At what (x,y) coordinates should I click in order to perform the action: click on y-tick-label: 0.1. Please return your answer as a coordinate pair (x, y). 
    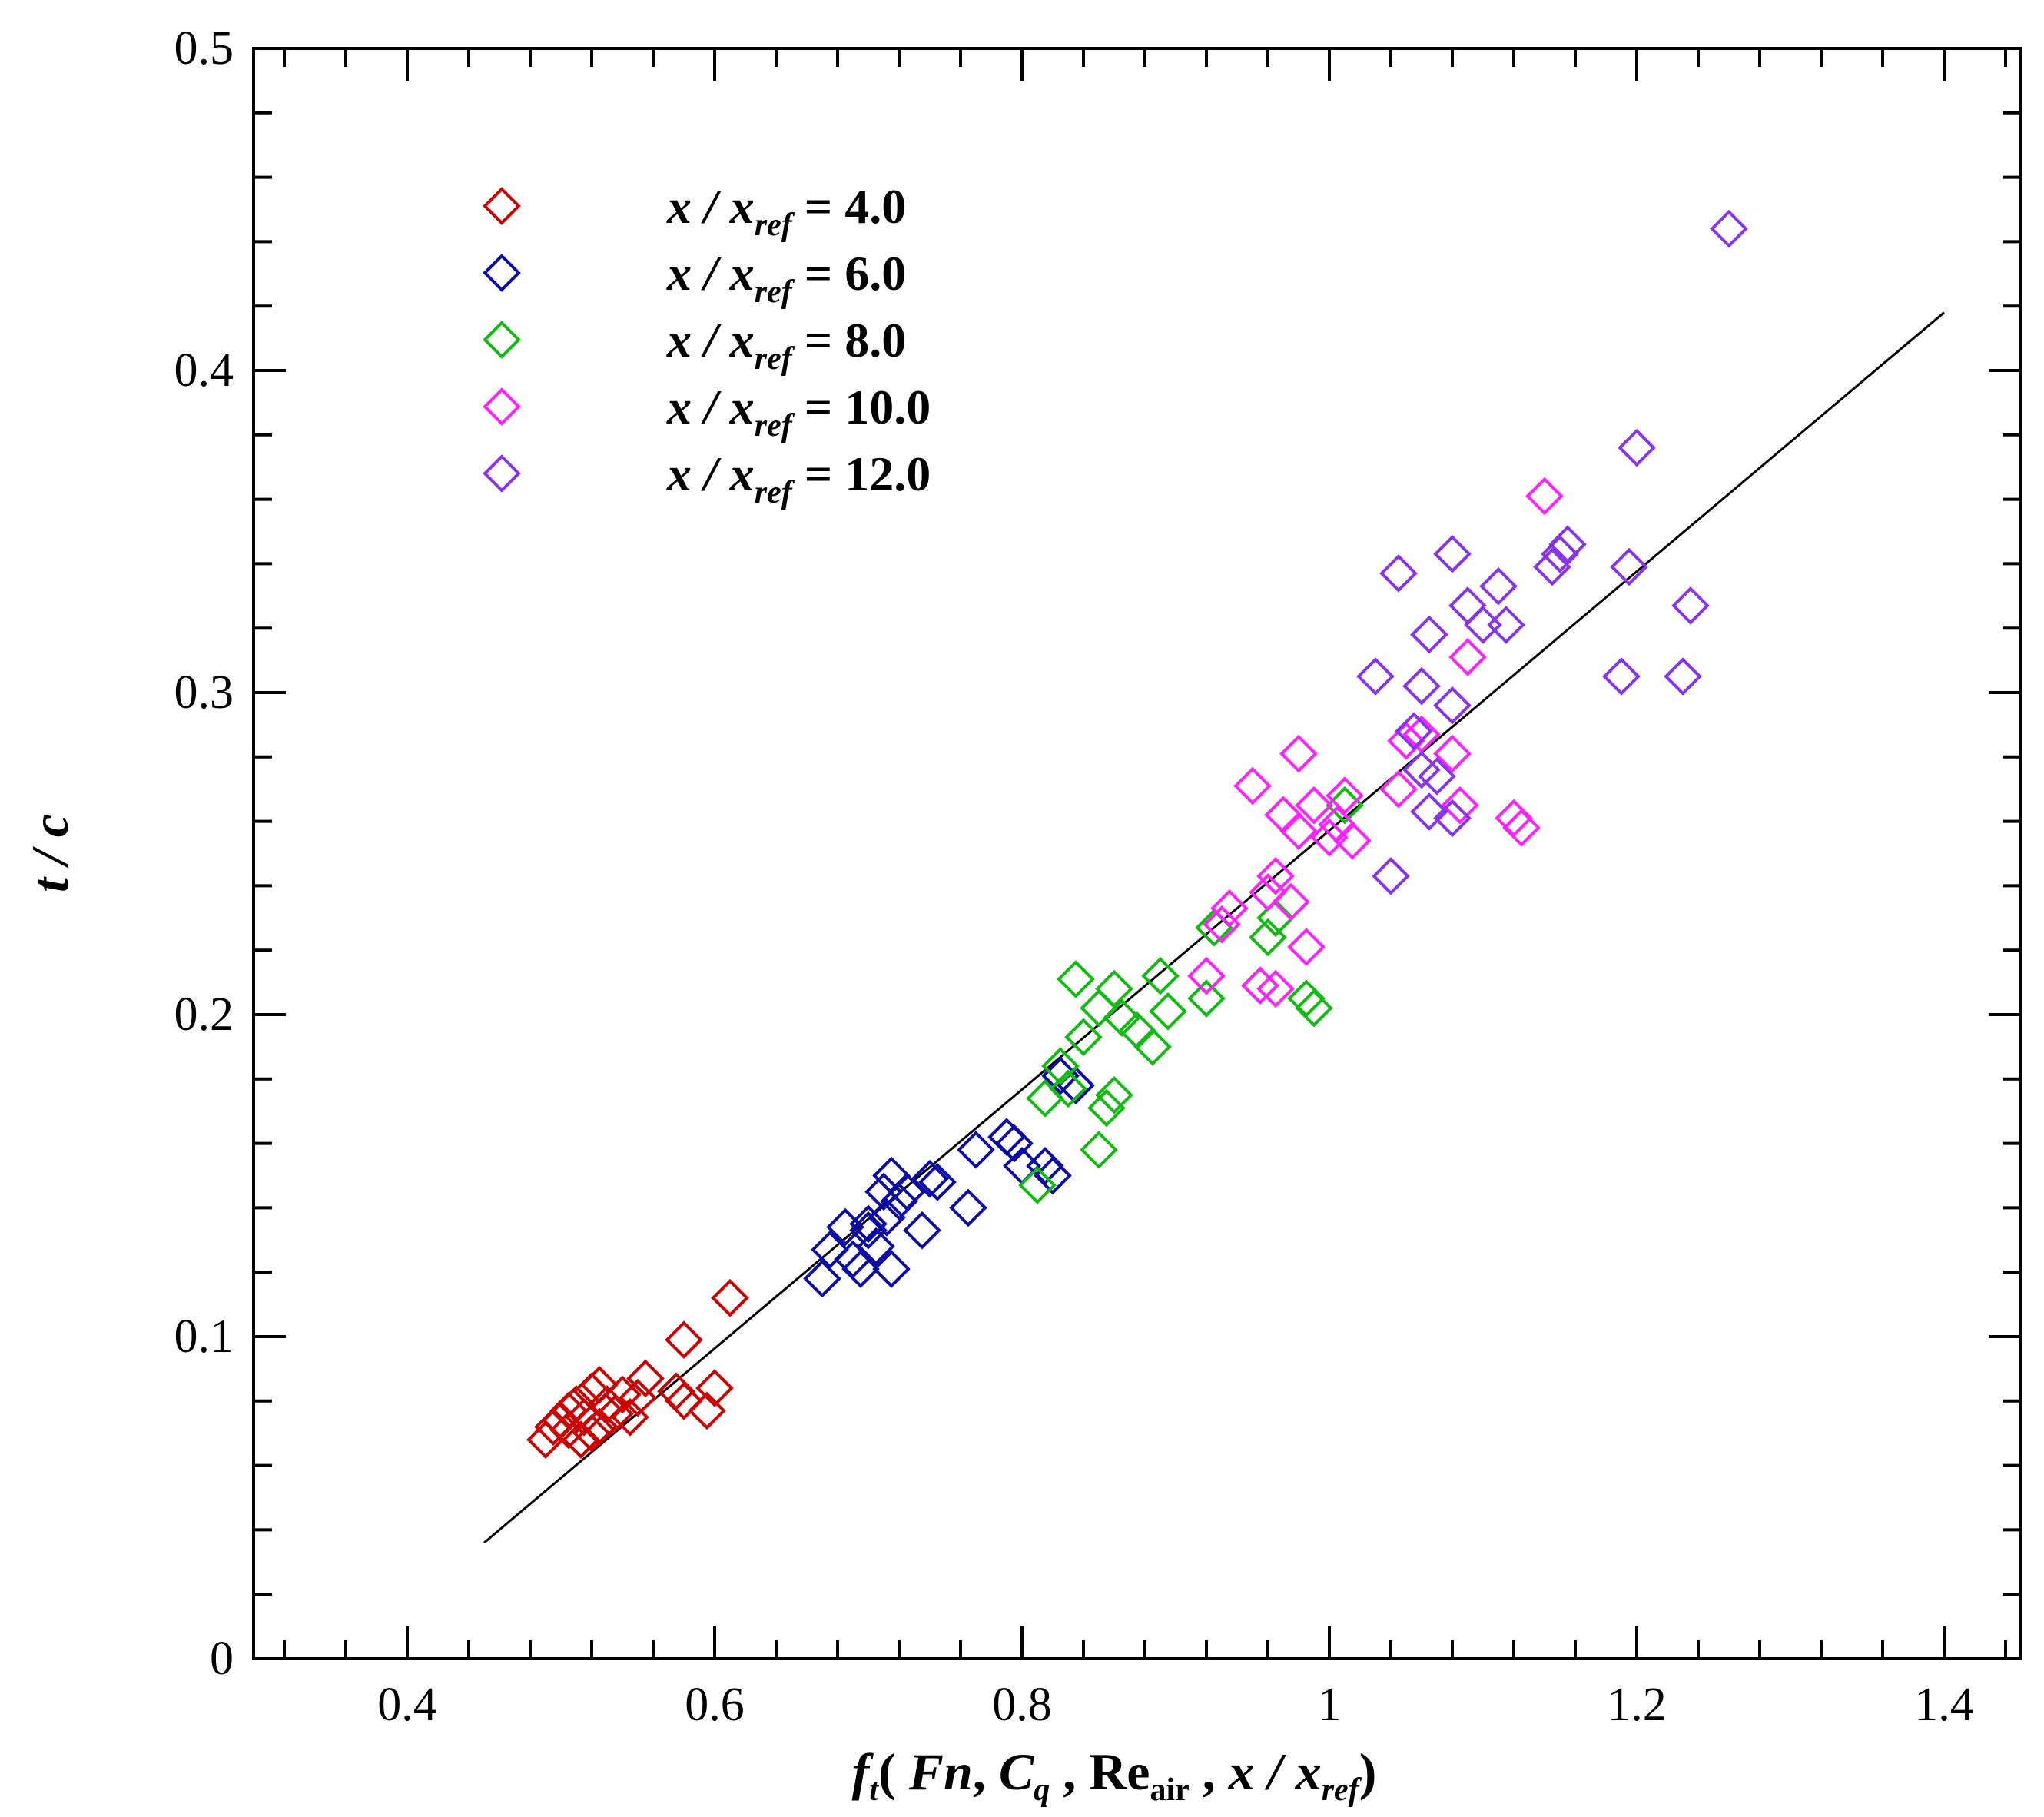
    Looking at the image, I should click on (204, 1336).